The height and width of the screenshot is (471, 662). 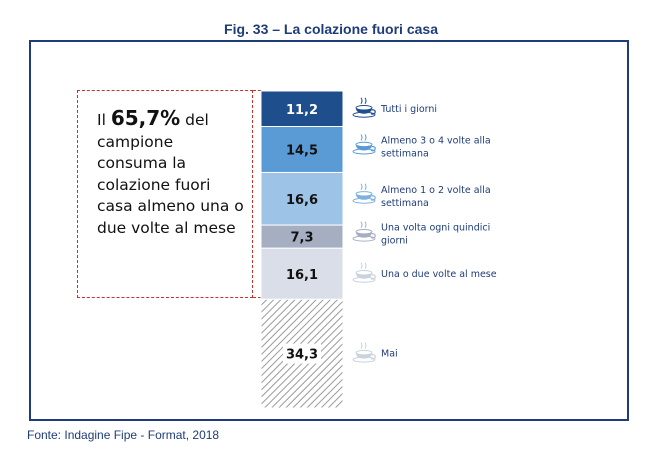 What do you see at coordinates (408, 109) in the screenshot?
I see `category-label: Tutti i giorni` at bounding box center [408, 109].